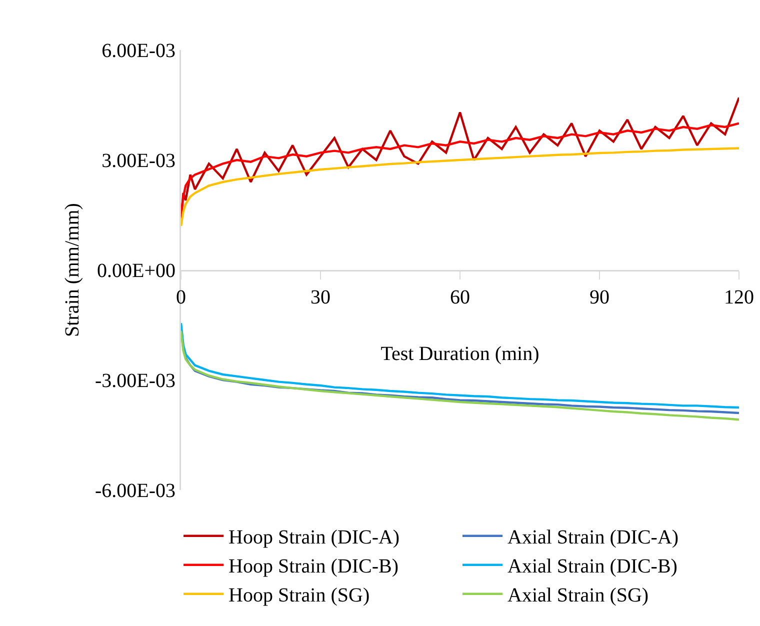  I want to click on y-tick-label: -6.00E-03, so click(135, 491).